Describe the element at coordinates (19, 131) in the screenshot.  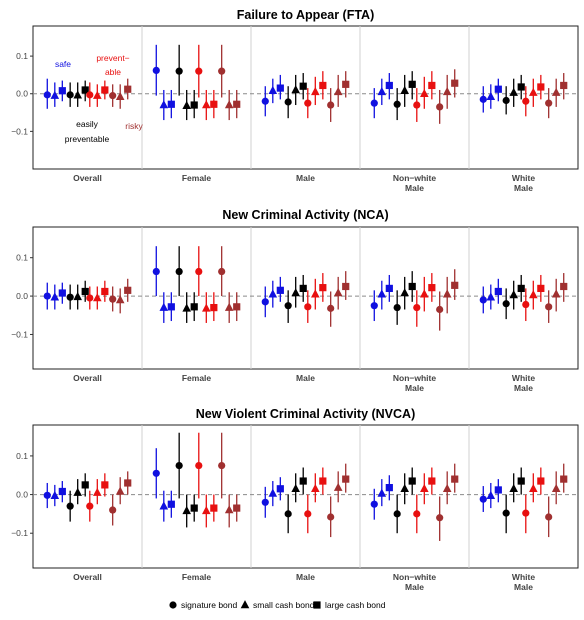
I see `y-tick-label: −0.1` at that location.